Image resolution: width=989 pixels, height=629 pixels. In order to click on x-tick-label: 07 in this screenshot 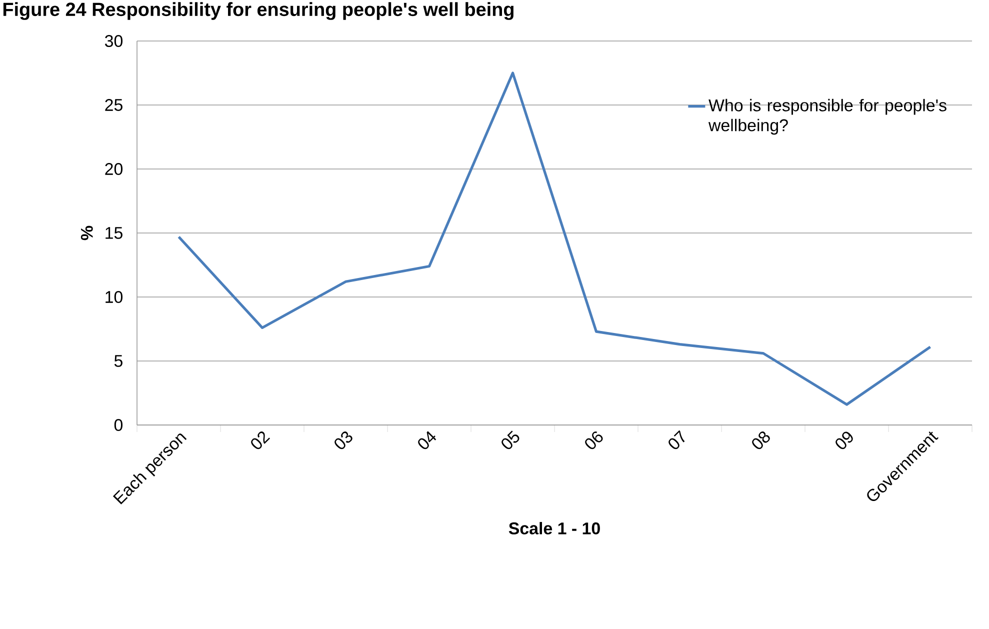, I will do `click(676, 440)`.